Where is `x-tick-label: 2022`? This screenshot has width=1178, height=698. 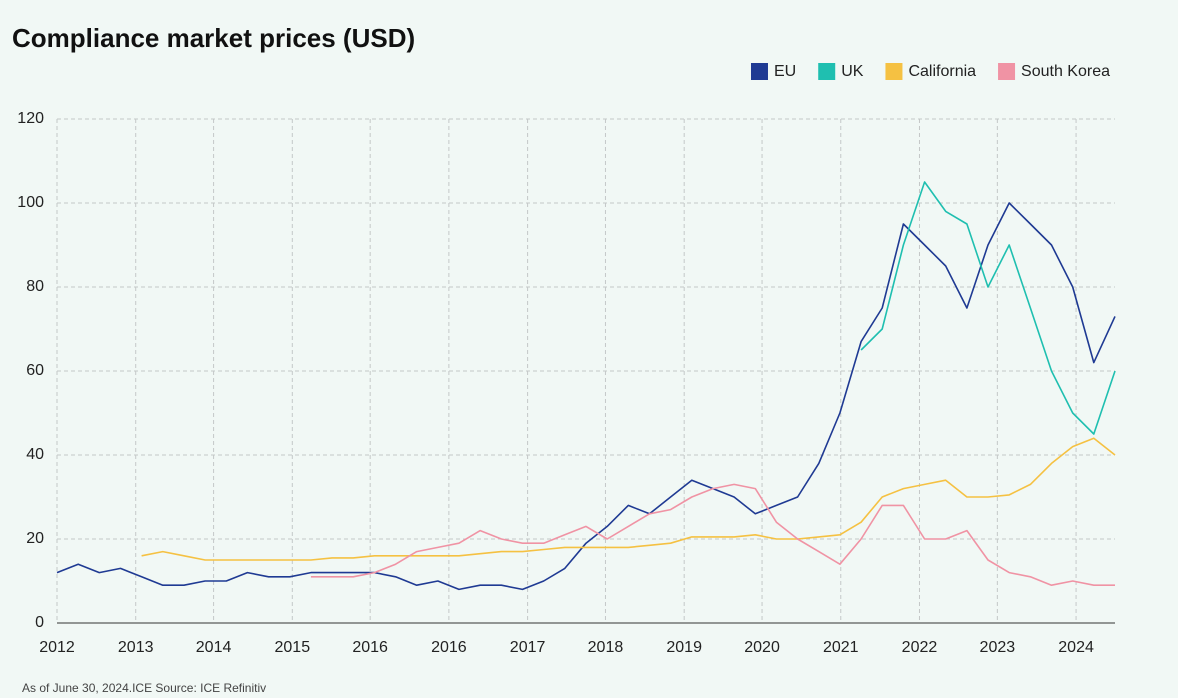 x-tick-label: 2022 is located at coordinates (920, 647).